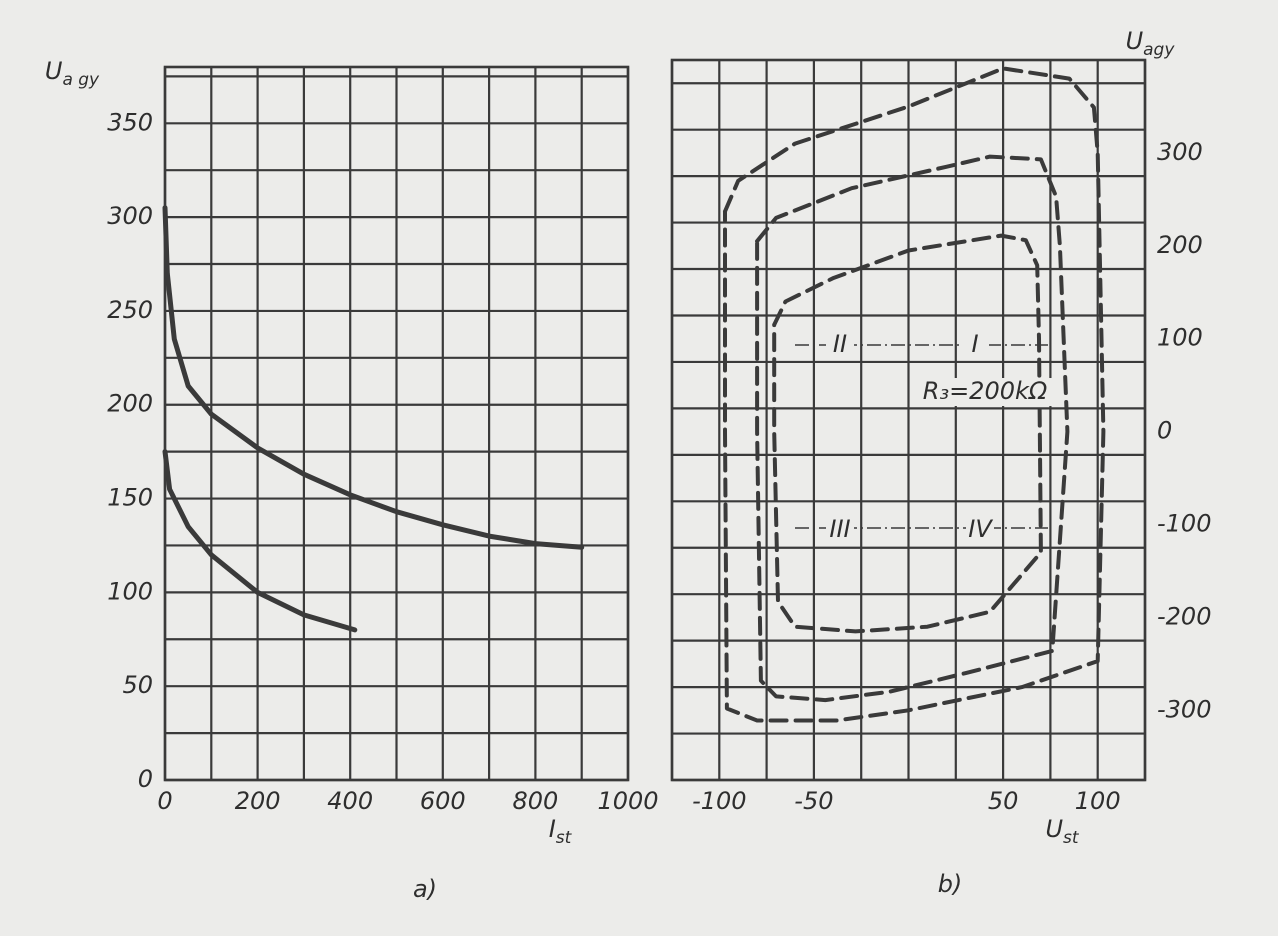  I want to click on annotation: I, so click(974, 344).